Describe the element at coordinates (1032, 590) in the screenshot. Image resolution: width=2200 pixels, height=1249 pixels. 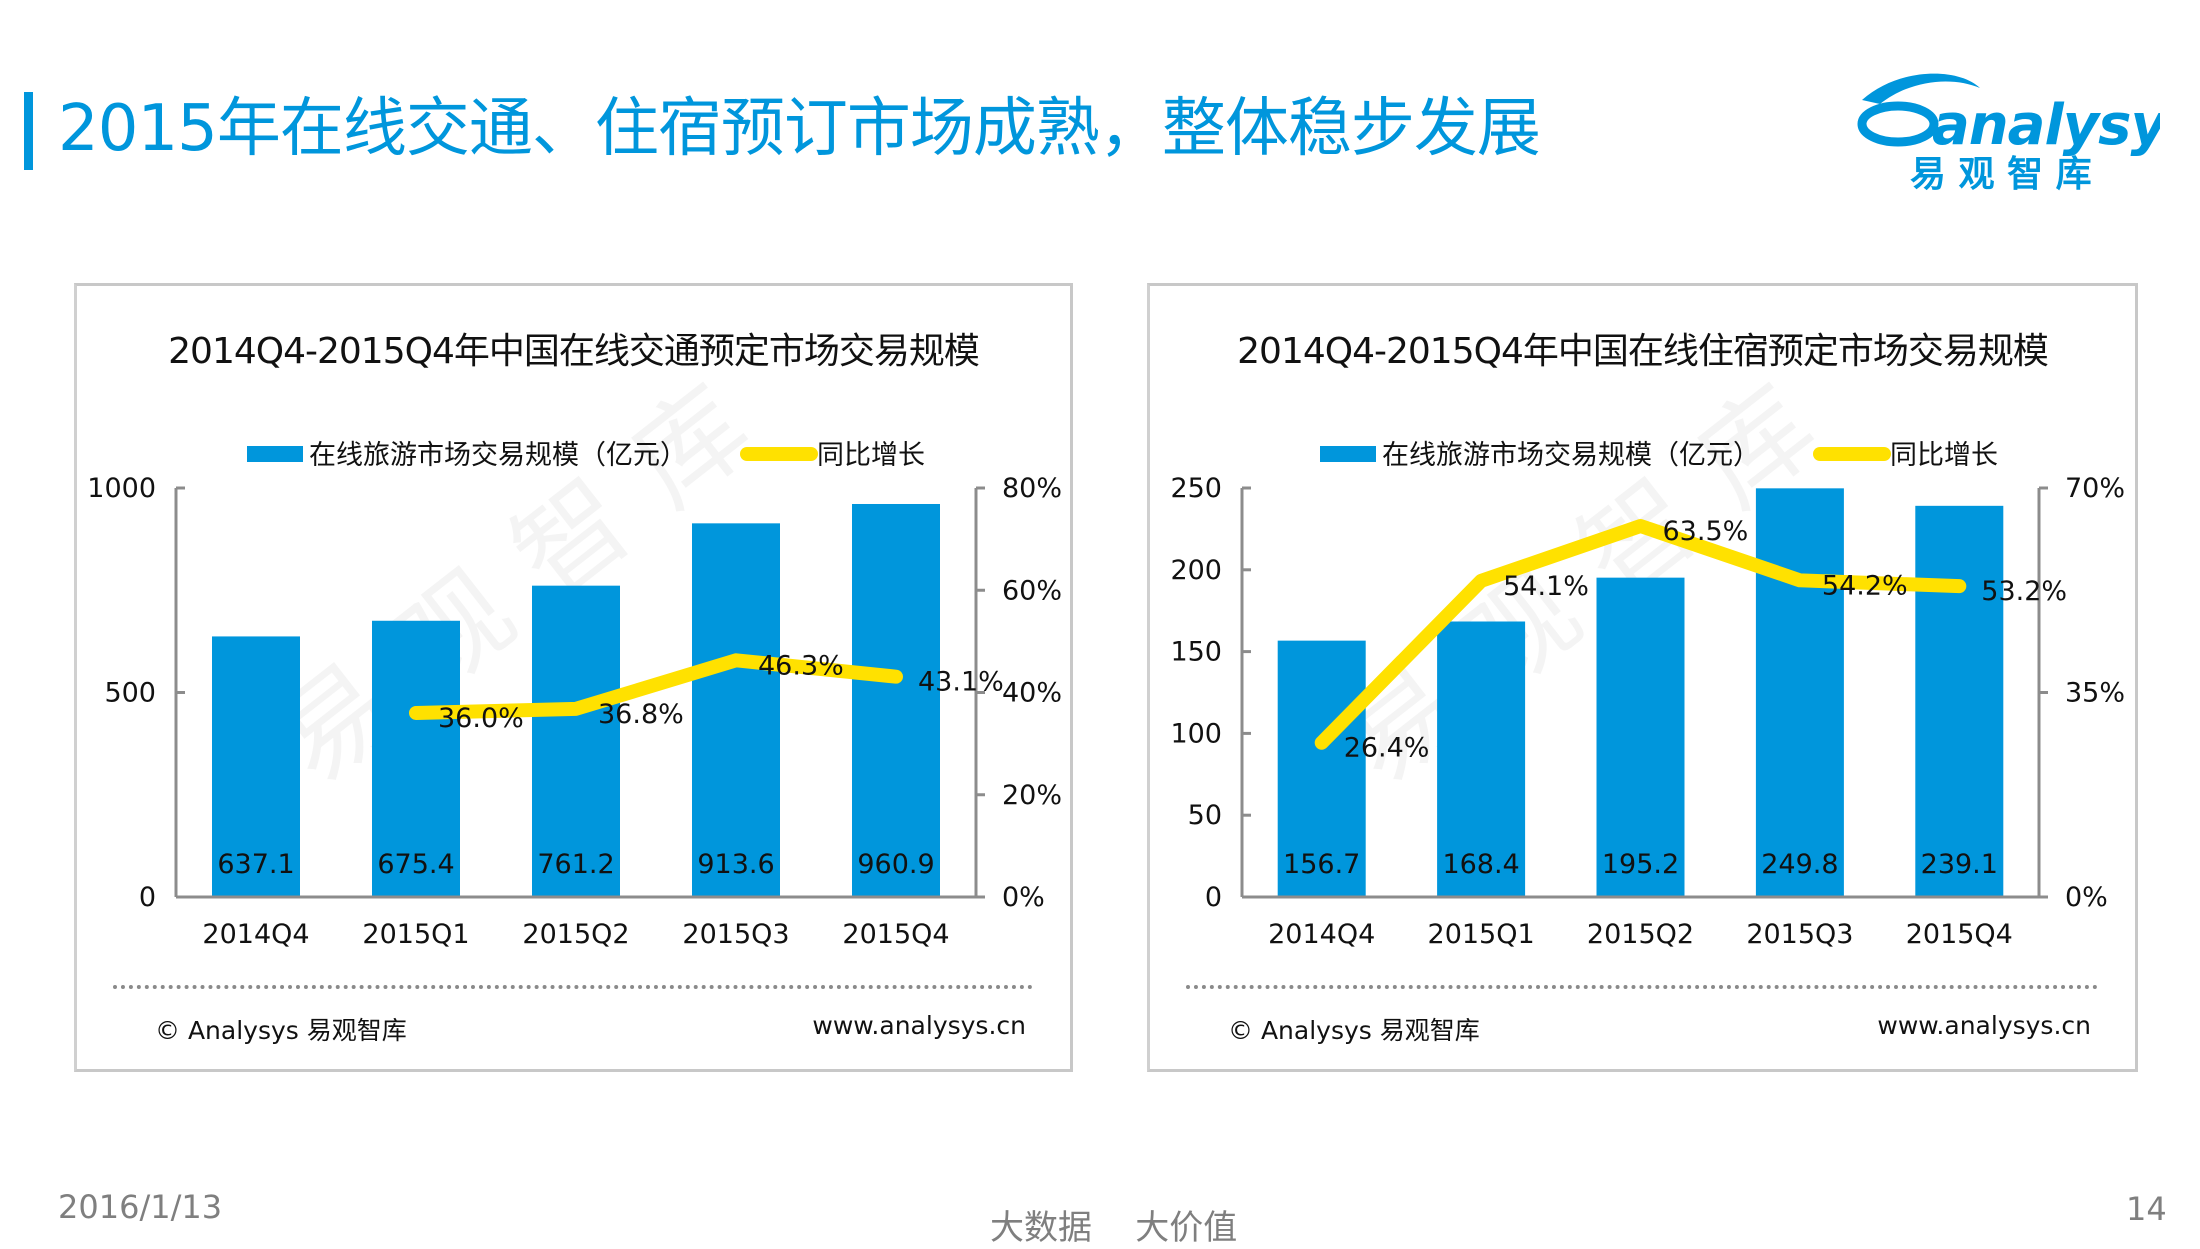
I see `y-right-tick-label: 60%` at that location.